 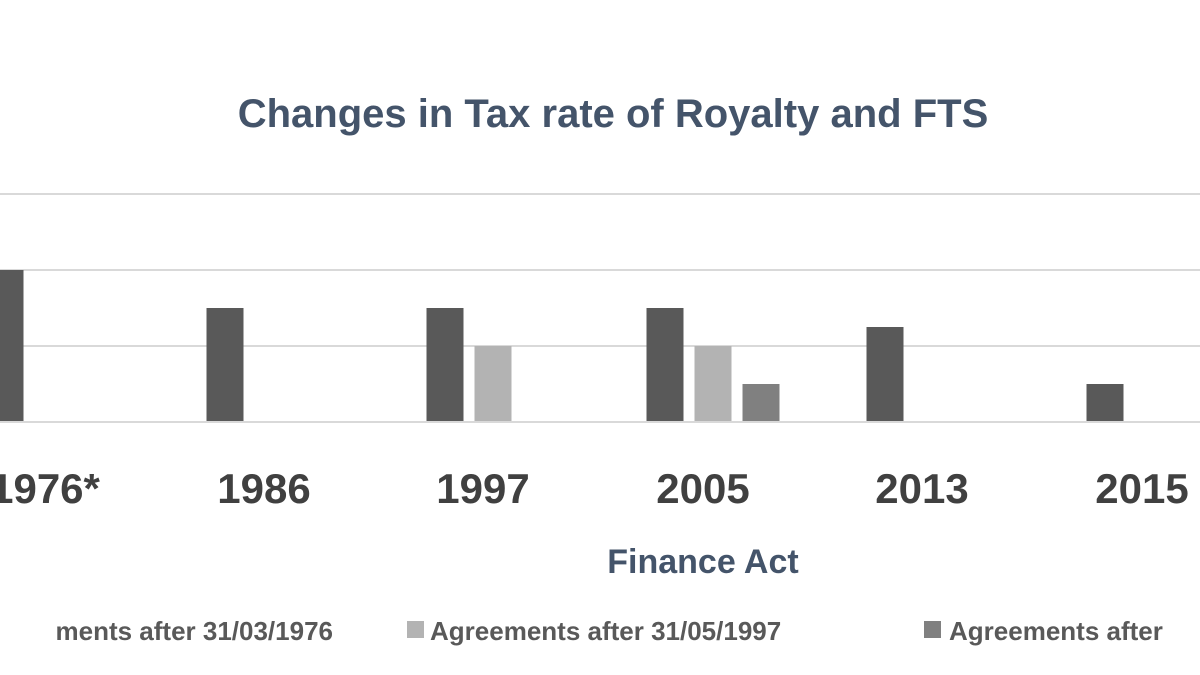 What do you see at coordinates (1056, 631) in the screenshot?
I see `legend-label-3: Agreements after` at bounding box center [1056, 631].